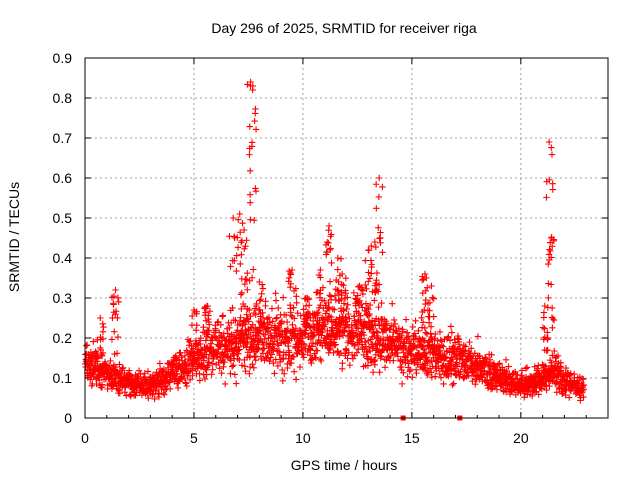 This screenshot has width=640, height=485. I want to click on y-tick-label: 0, so click(68, 418).